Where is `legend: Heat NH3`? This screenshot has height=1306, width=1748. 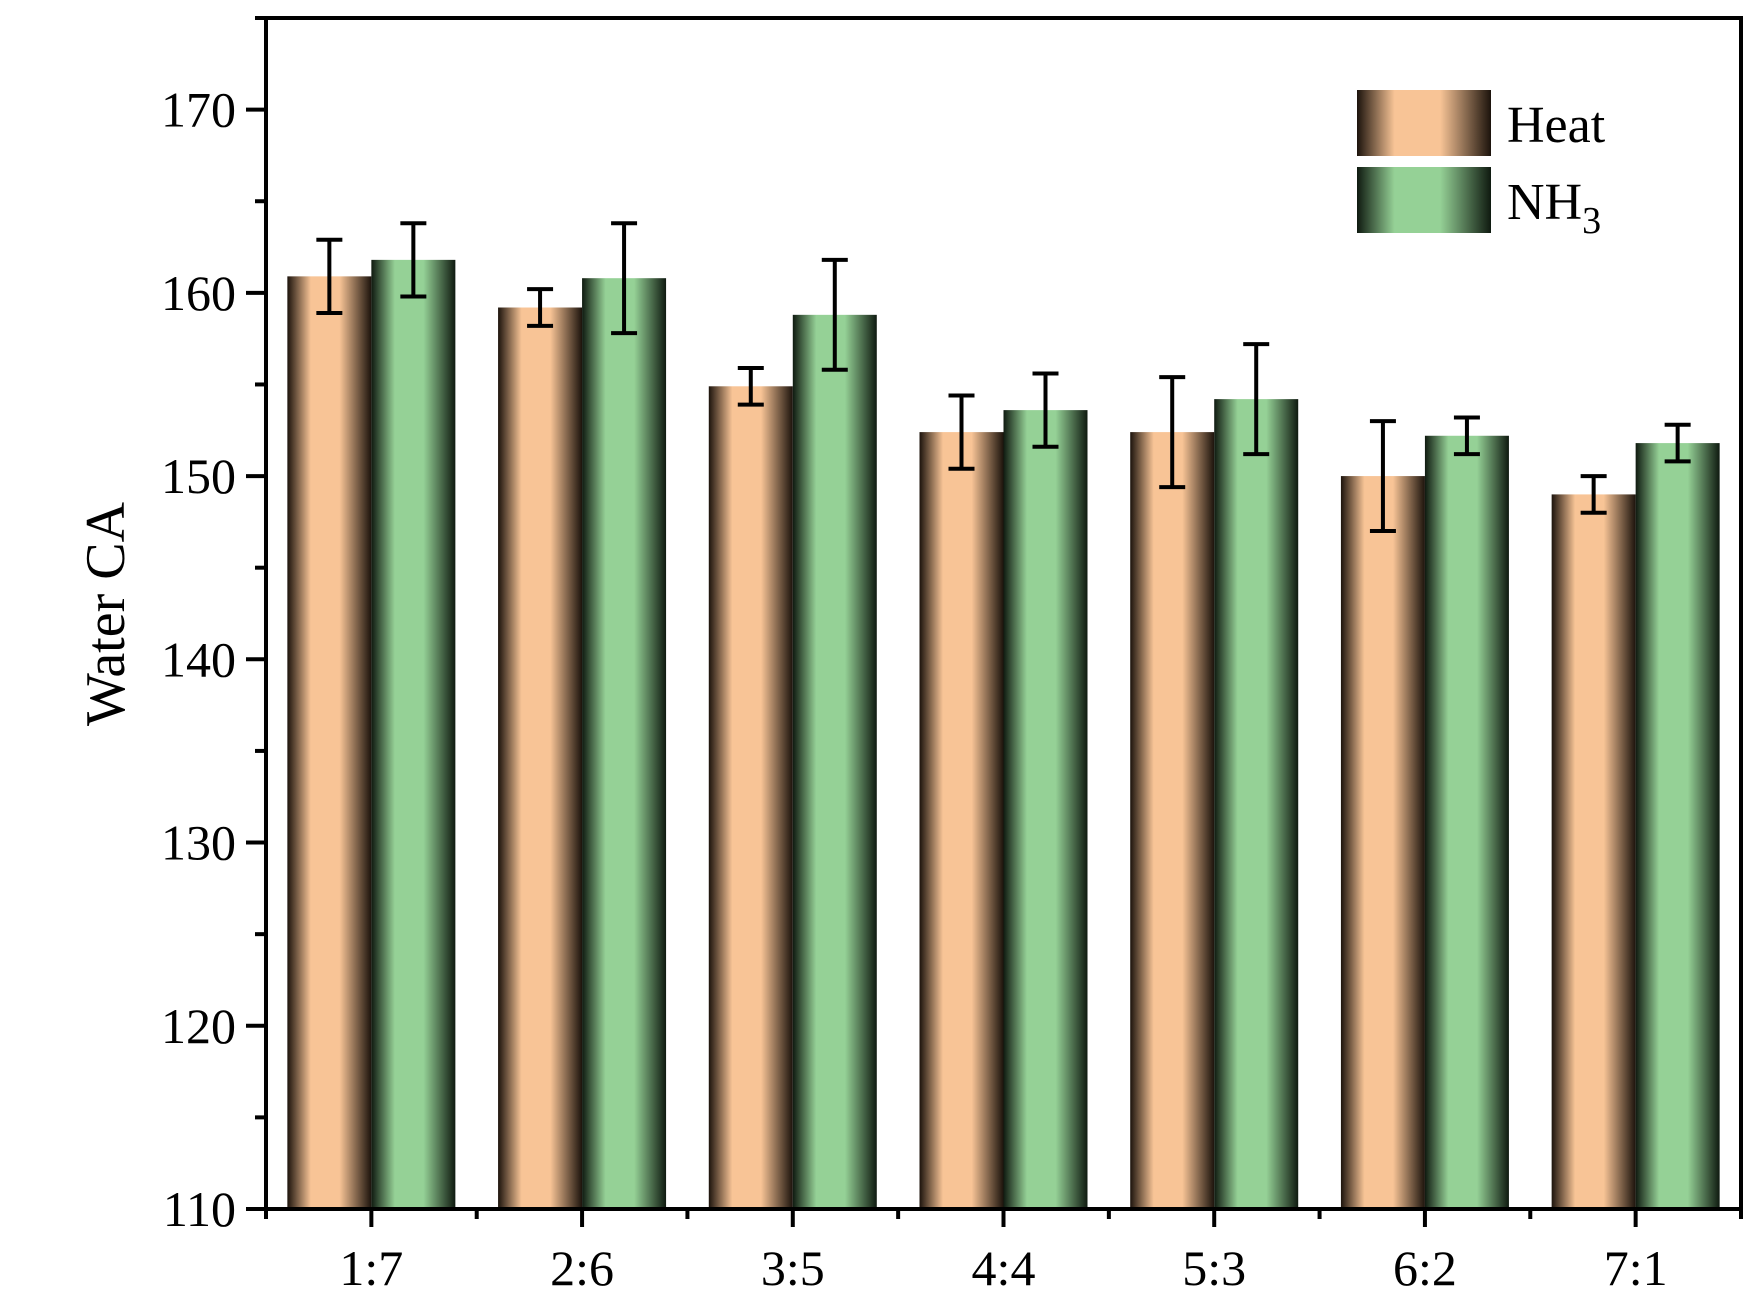 legend: Heat NH3 is located at coordinates (1481, 166).